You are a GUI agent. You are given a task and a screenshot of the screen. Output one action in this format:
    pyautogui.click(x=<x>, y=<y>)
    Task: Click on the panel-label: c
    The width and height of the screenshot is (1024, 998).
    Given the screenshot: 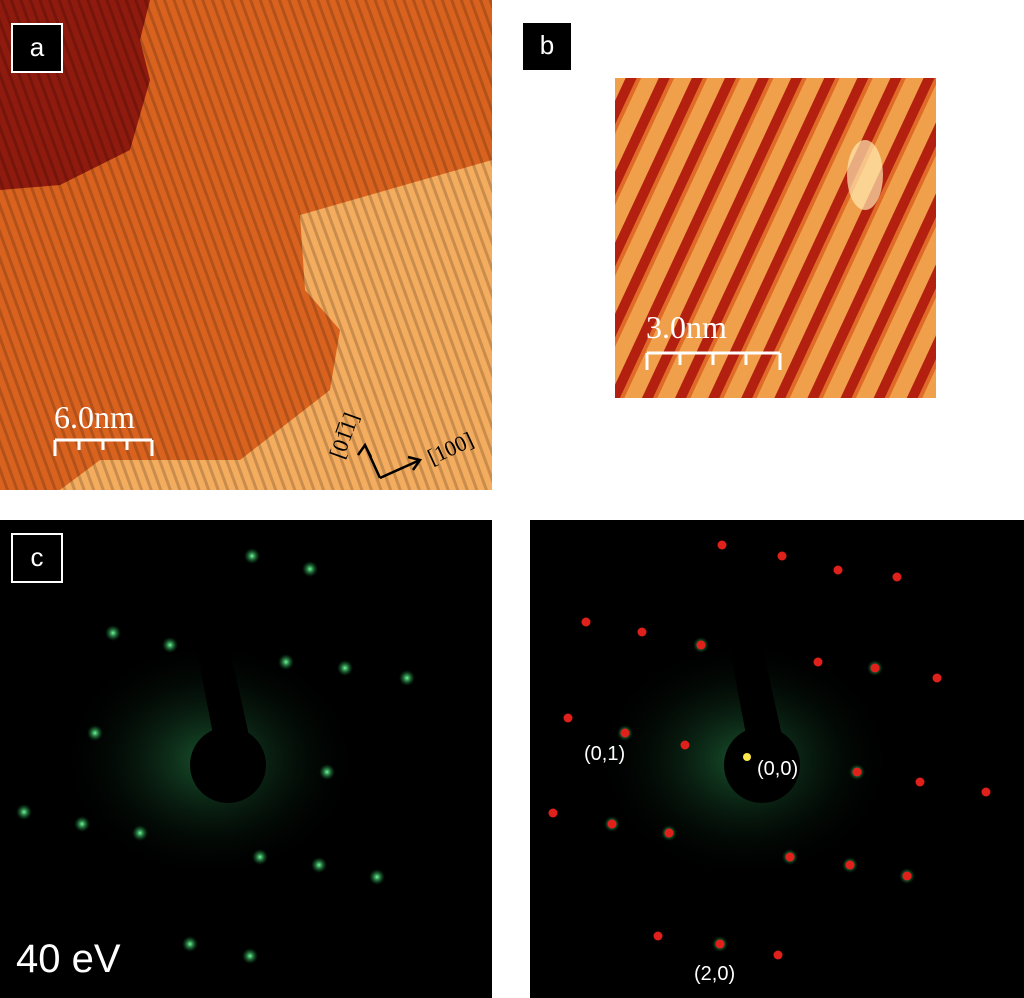 What is the action you would take?
    pyautogui.click(x=37, y=557)
    